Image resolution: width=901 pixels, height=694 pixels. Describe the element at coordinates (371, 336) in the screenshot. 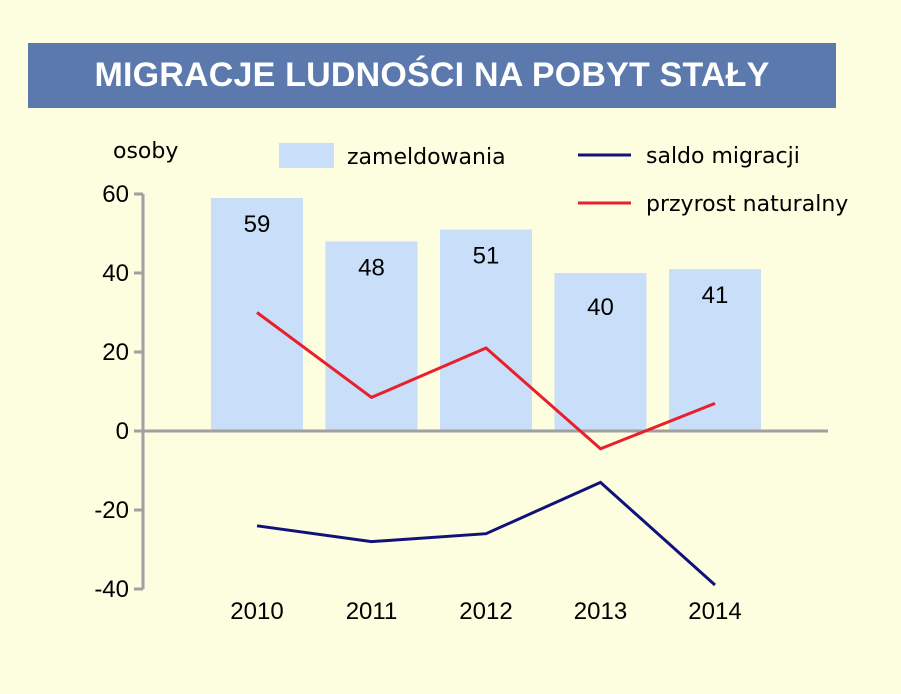

I see `bar-zameldowania-2011` at that location.